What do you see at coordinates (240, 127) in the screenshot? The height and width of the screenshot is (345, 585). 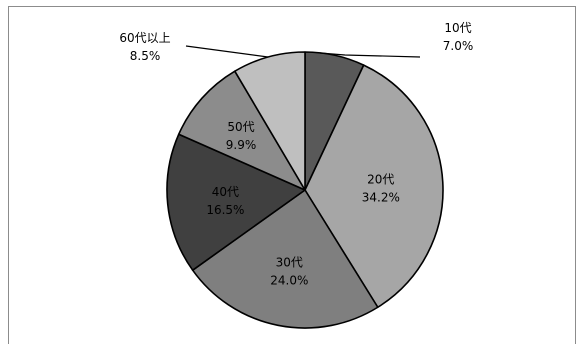 I see `slice-category-label: 50代` at bounding box center [240, 127].